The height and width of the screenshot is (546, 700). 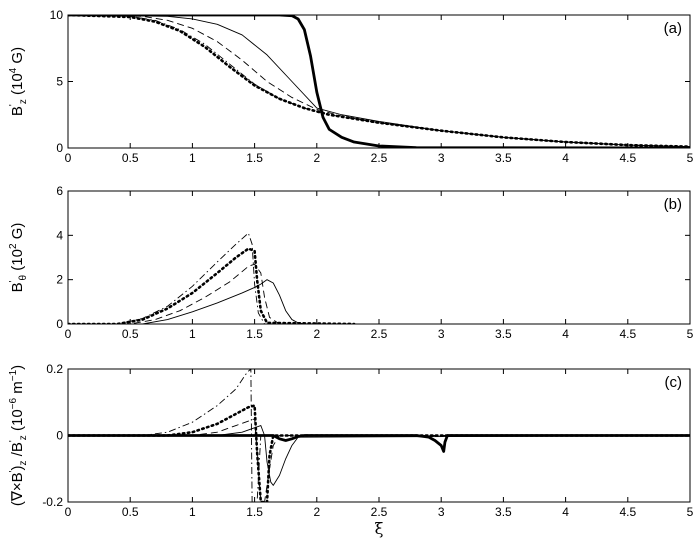 I want to click on y-axis-label: (∇×B')z /B'z (10−6 m−1), so click(x=18, y=435).